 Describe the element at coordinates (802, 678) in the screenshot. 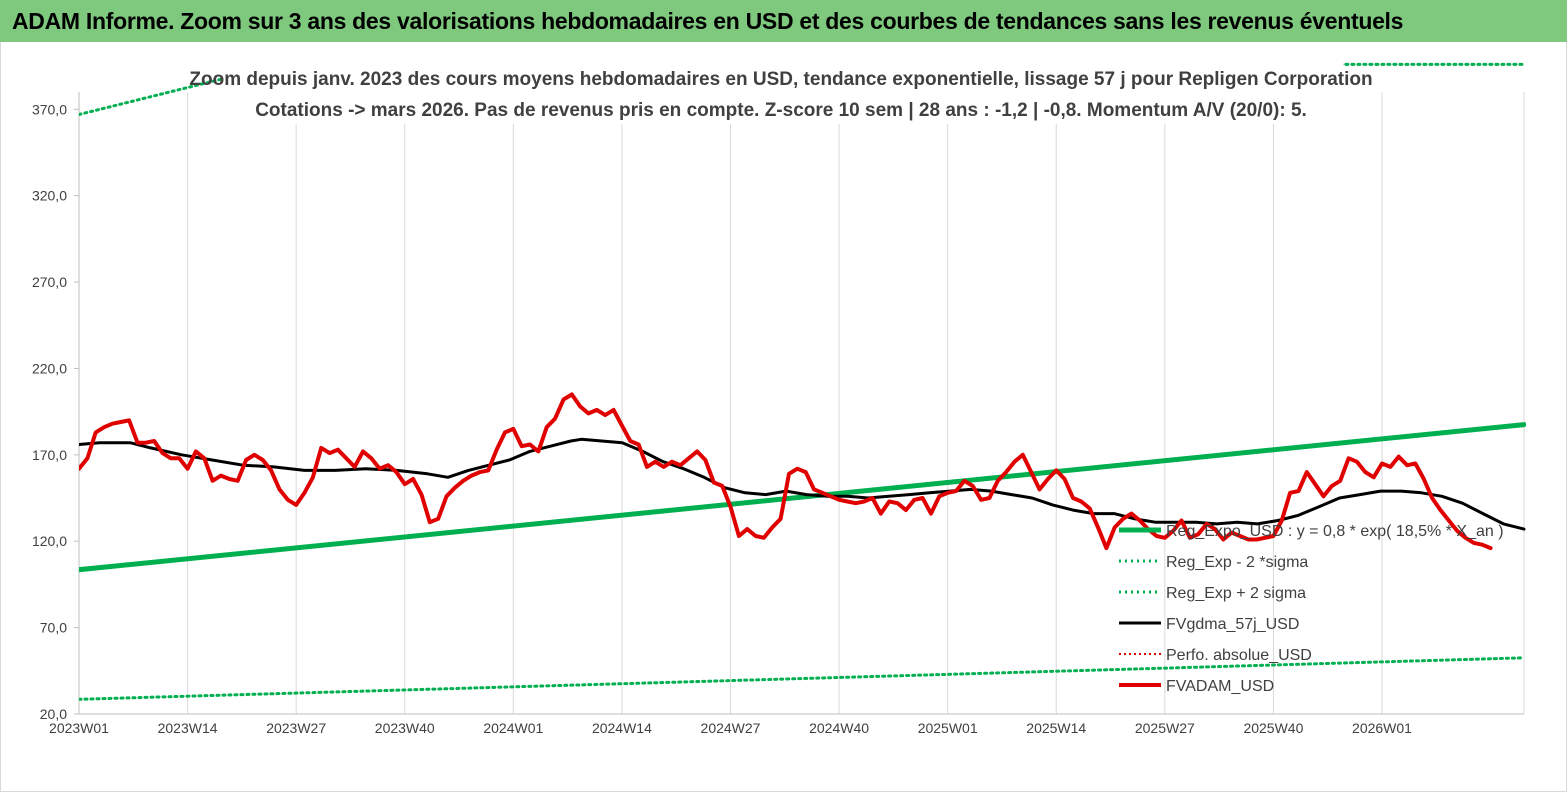

I see `series-line-sigma` at that location.